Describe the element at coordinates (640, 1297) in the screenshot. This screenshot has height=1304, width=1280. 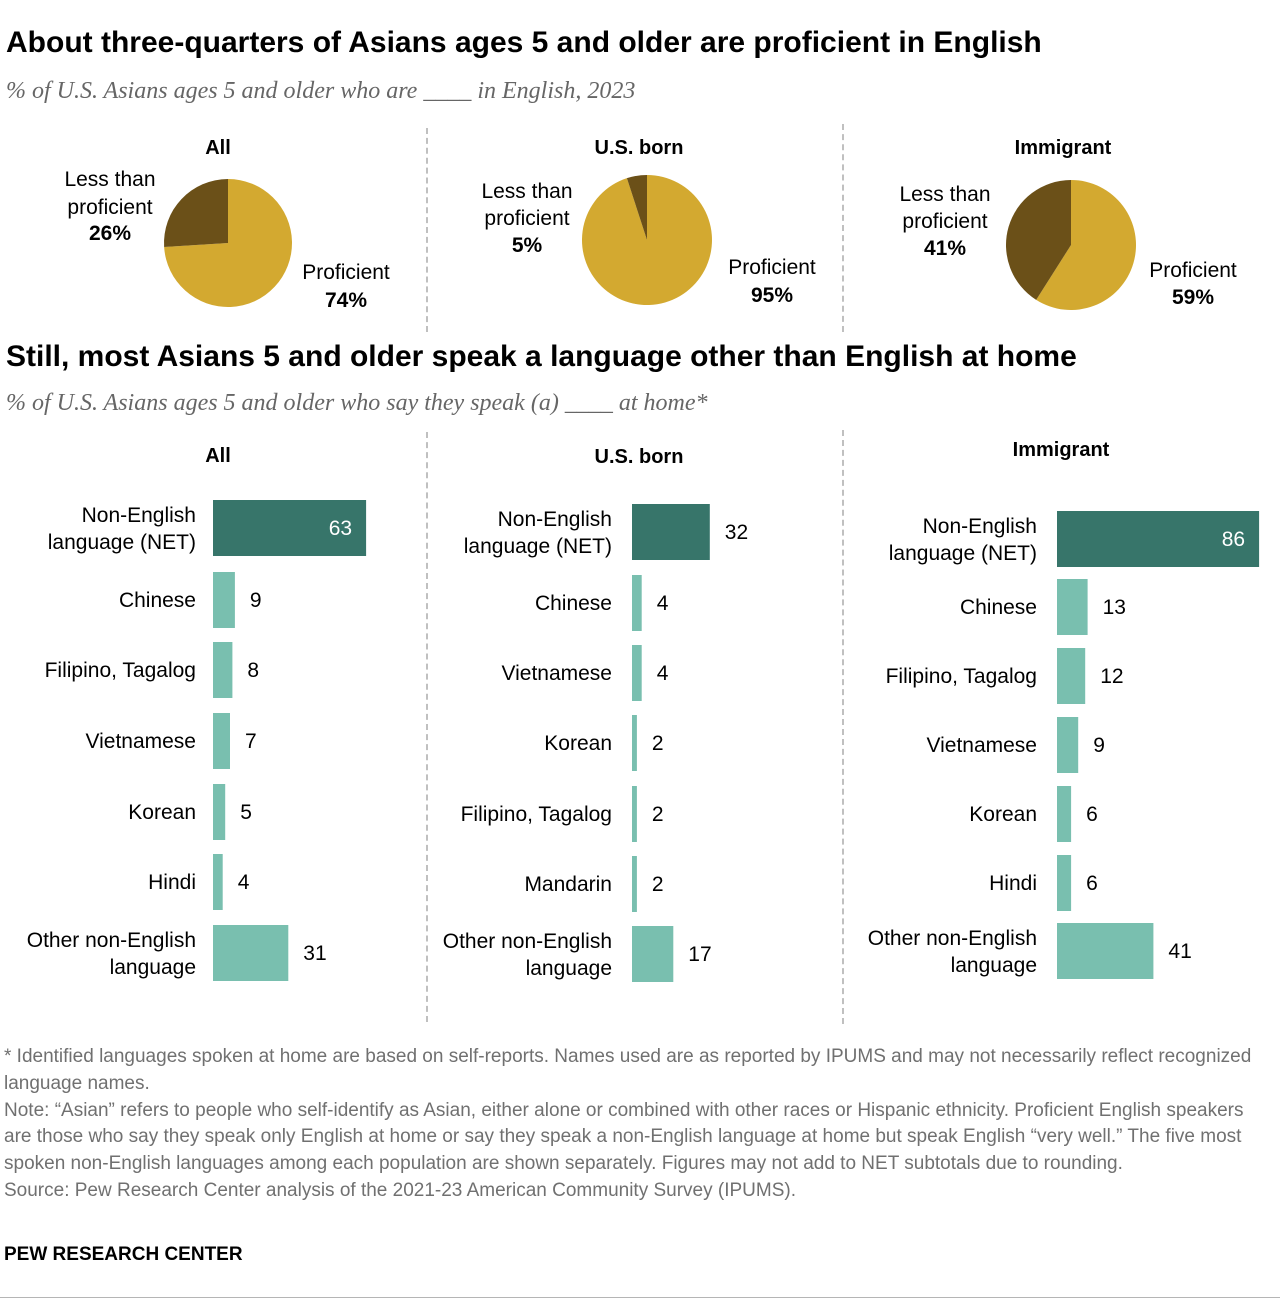
I see `bottom-rule` at that location.